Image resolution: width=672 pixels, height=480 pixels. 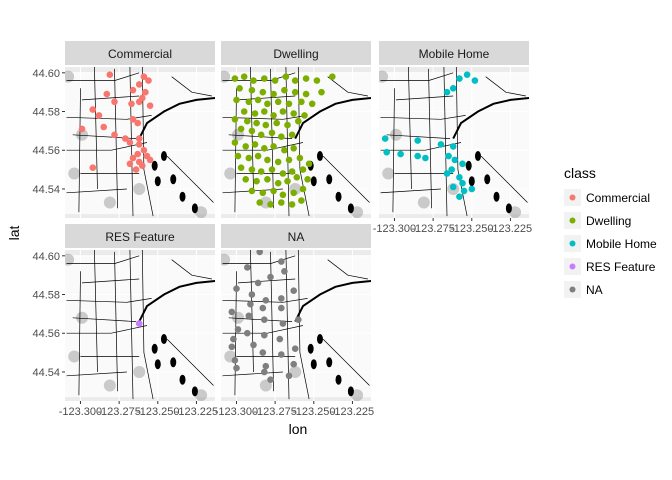 What do you see at coordinates (236, 412) in the screenshot?
I see `x-tick-label: -123.300` at bounding box center [236, 412].